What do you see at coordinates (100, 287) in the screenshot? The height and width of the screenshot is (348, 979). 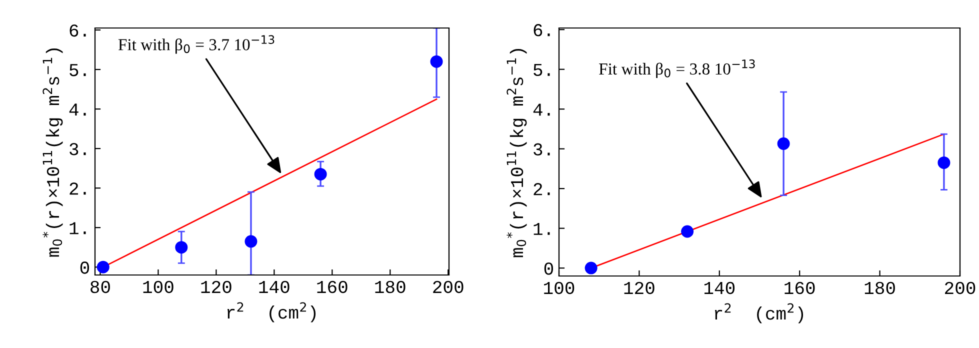 I see `x-tick-label: 80` at bounding box center [100, 287].